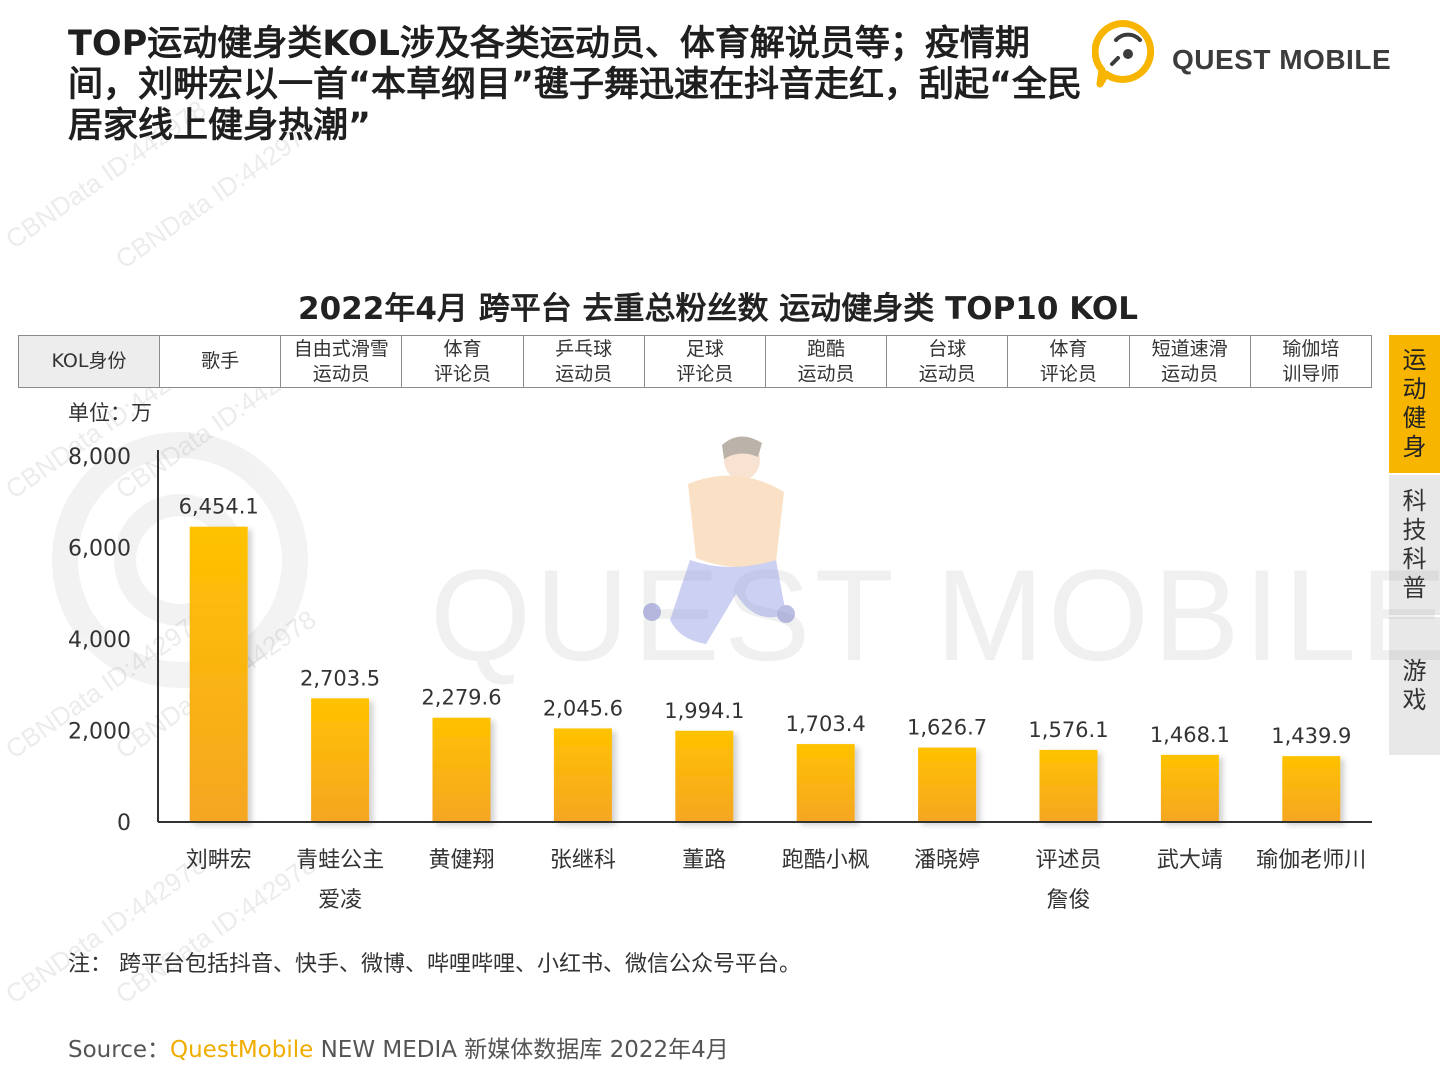 Image resolution: width=1440 pixels, height=1080 pixels. I want to click on x-tick-label: 董路, so click(704, 860).